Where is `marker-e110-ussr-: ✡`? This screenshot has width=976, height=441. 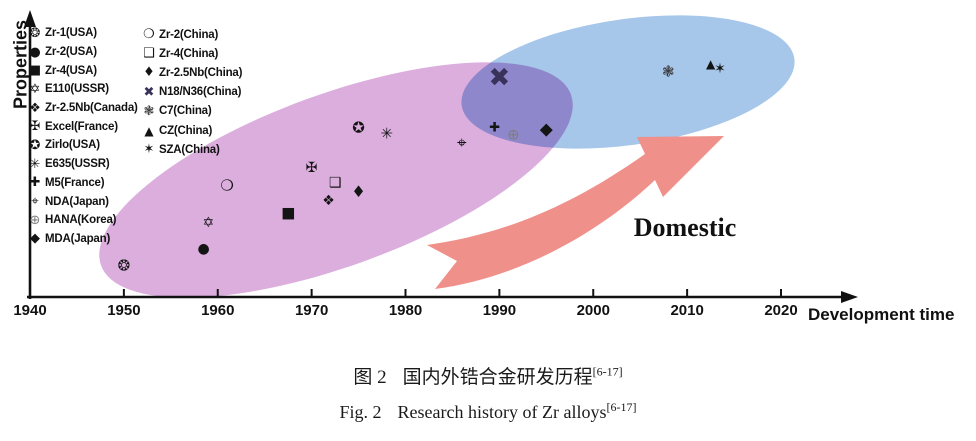
marker-e110-ussr-: ✡ is located at coordinates (208, 222).